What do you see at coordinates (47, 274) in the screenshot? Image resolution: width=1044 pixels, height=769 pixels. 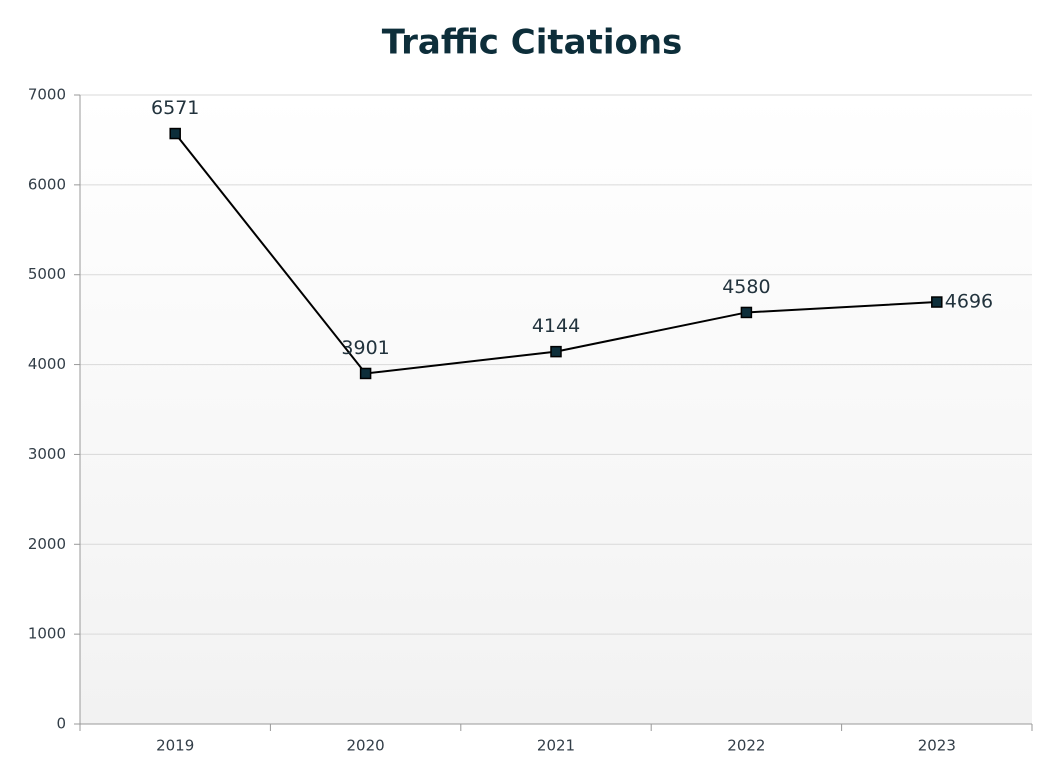 I see `y-tick-label: 5000` at bounding box center [47, 274].